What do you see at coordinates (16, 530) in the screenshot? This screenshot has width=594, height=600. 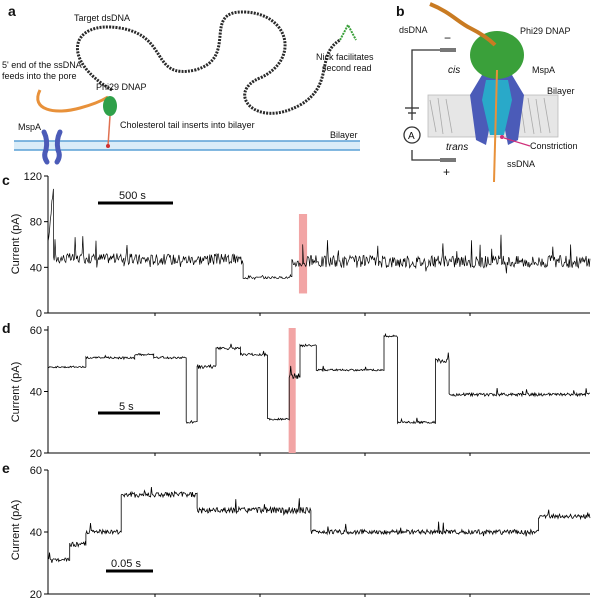 I see `ylabel-e: Current (pA)` at bounding box center [16, 530].